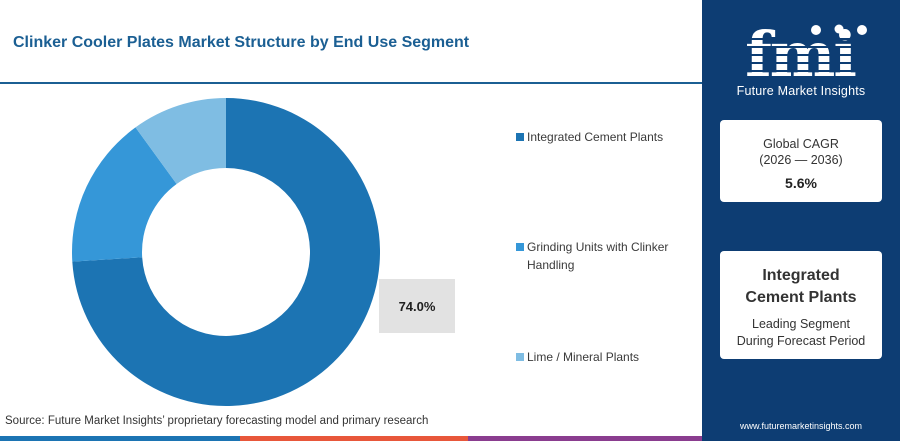  I want to click on legend-label-line: Lime / Mineral Plants, so click(583, 357).